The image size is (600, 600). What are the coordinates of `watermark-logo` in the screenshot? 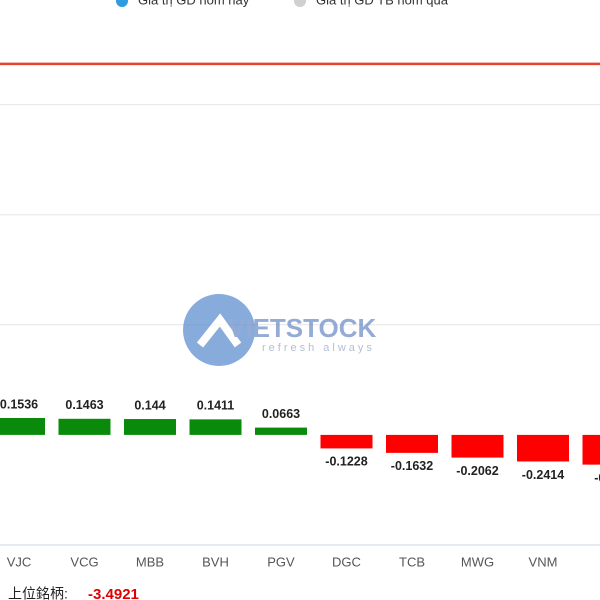 It's located at (219, 330).